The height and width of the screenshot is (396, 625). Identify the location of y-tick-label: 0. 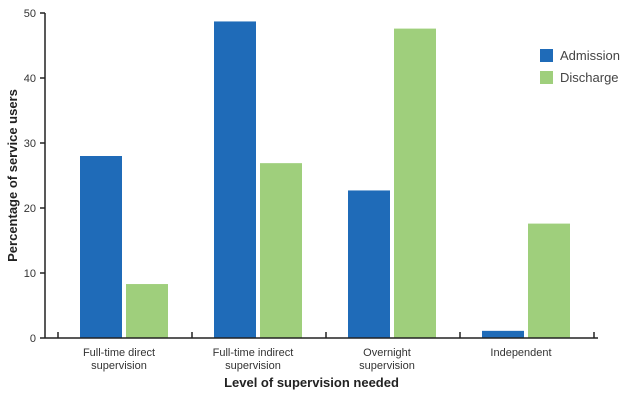
(33, 339).